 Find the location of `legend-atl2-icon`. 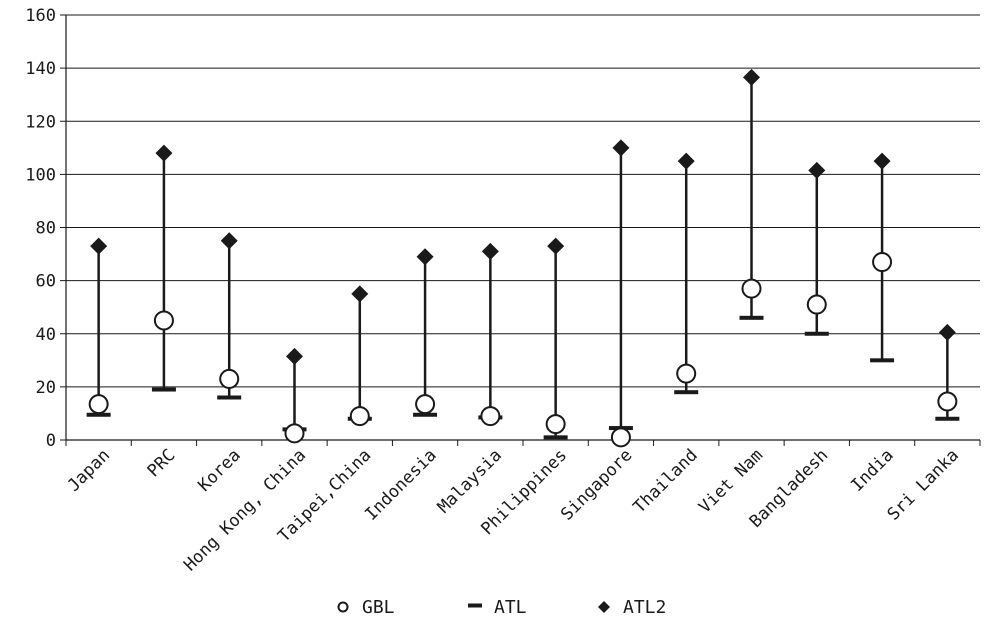

legend-atl2-icon is located at coordinates (604, 607).